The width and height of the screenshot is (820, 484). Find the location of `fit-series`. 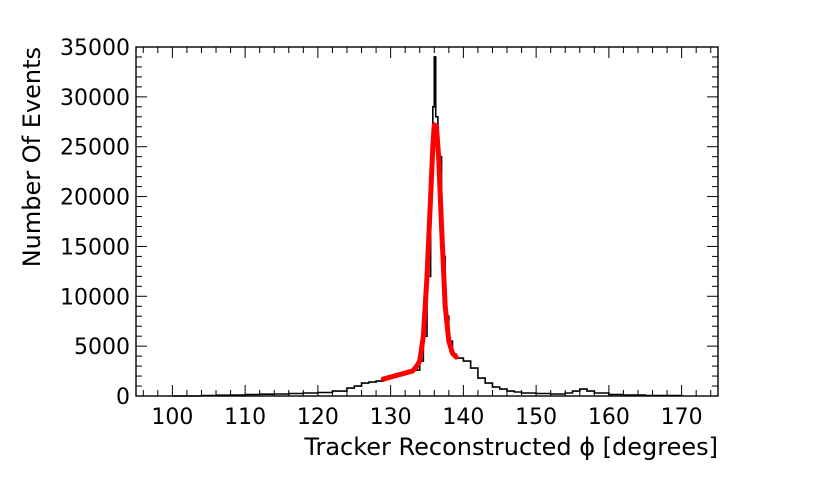

fit-series is located at coordinates (419, 252).